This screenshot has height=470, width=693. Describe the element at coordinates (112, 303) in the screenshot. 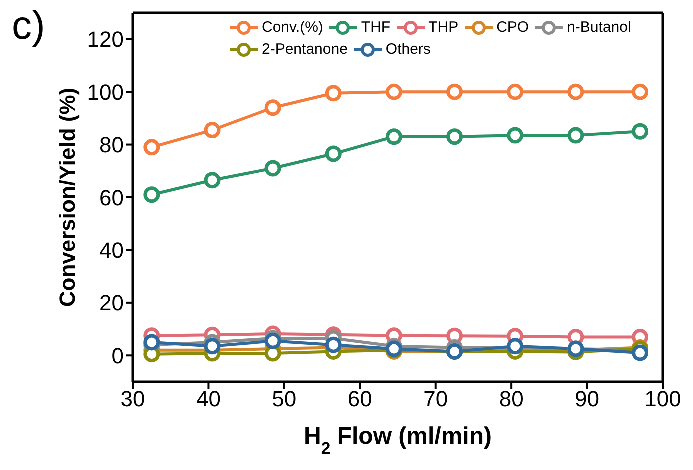

I see `y-tick-label: 20` at that location.